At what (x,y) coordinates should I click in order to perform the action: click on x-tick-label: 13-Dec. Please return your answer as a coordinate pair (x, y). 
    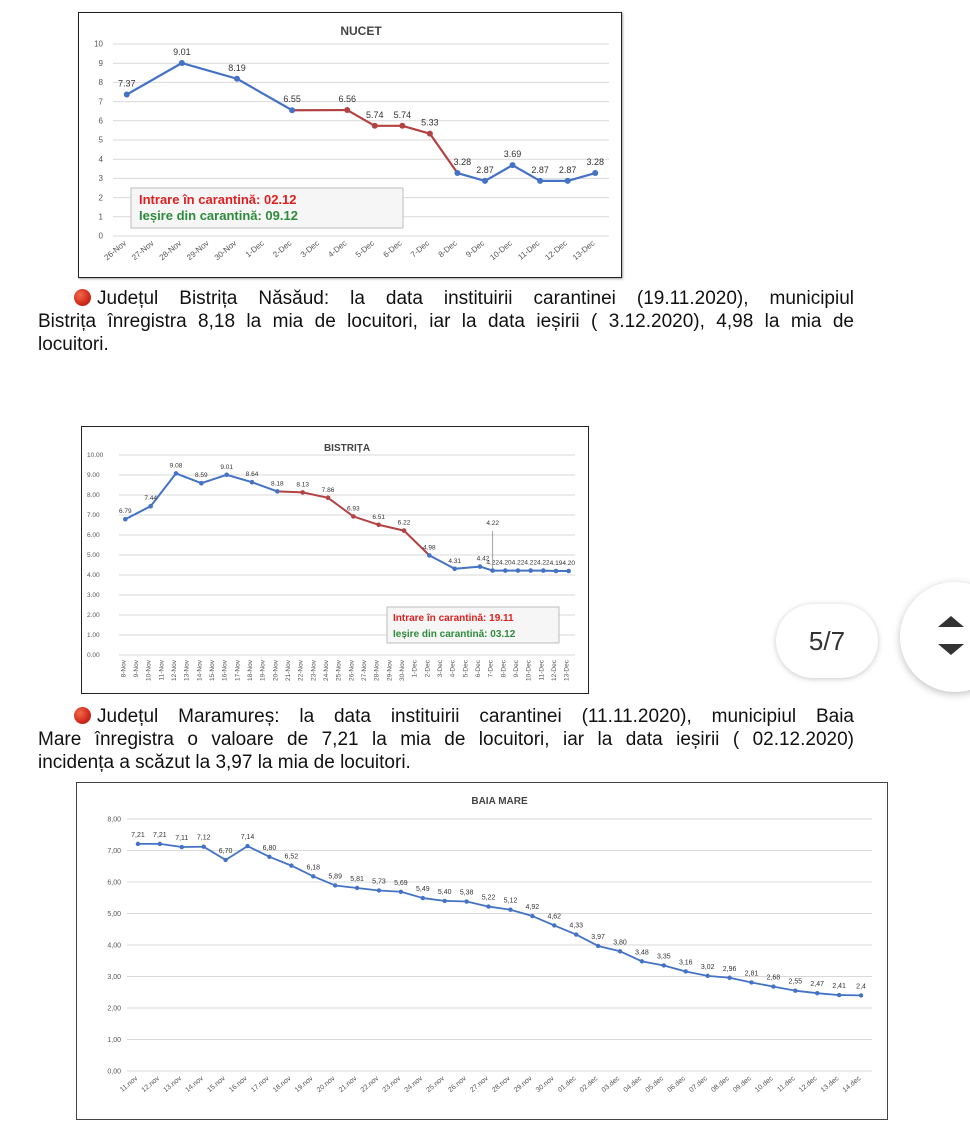
    Looking at the image, I should click on (584, 250).